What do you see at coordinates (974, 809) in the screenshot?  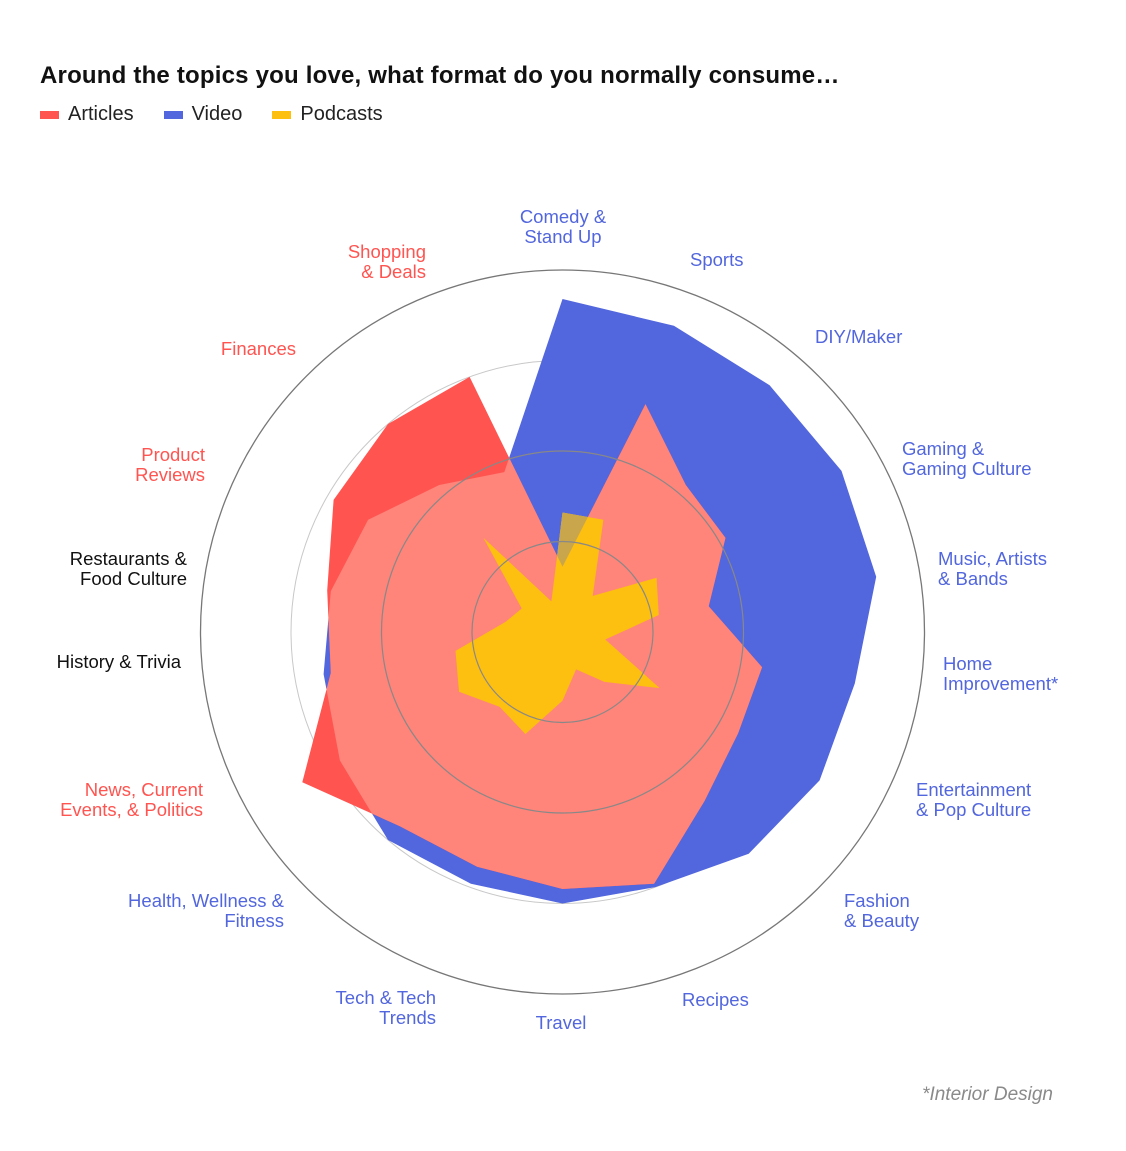 I see `axis-label-line: & Pop Culture` at bounding box center [974, 809].